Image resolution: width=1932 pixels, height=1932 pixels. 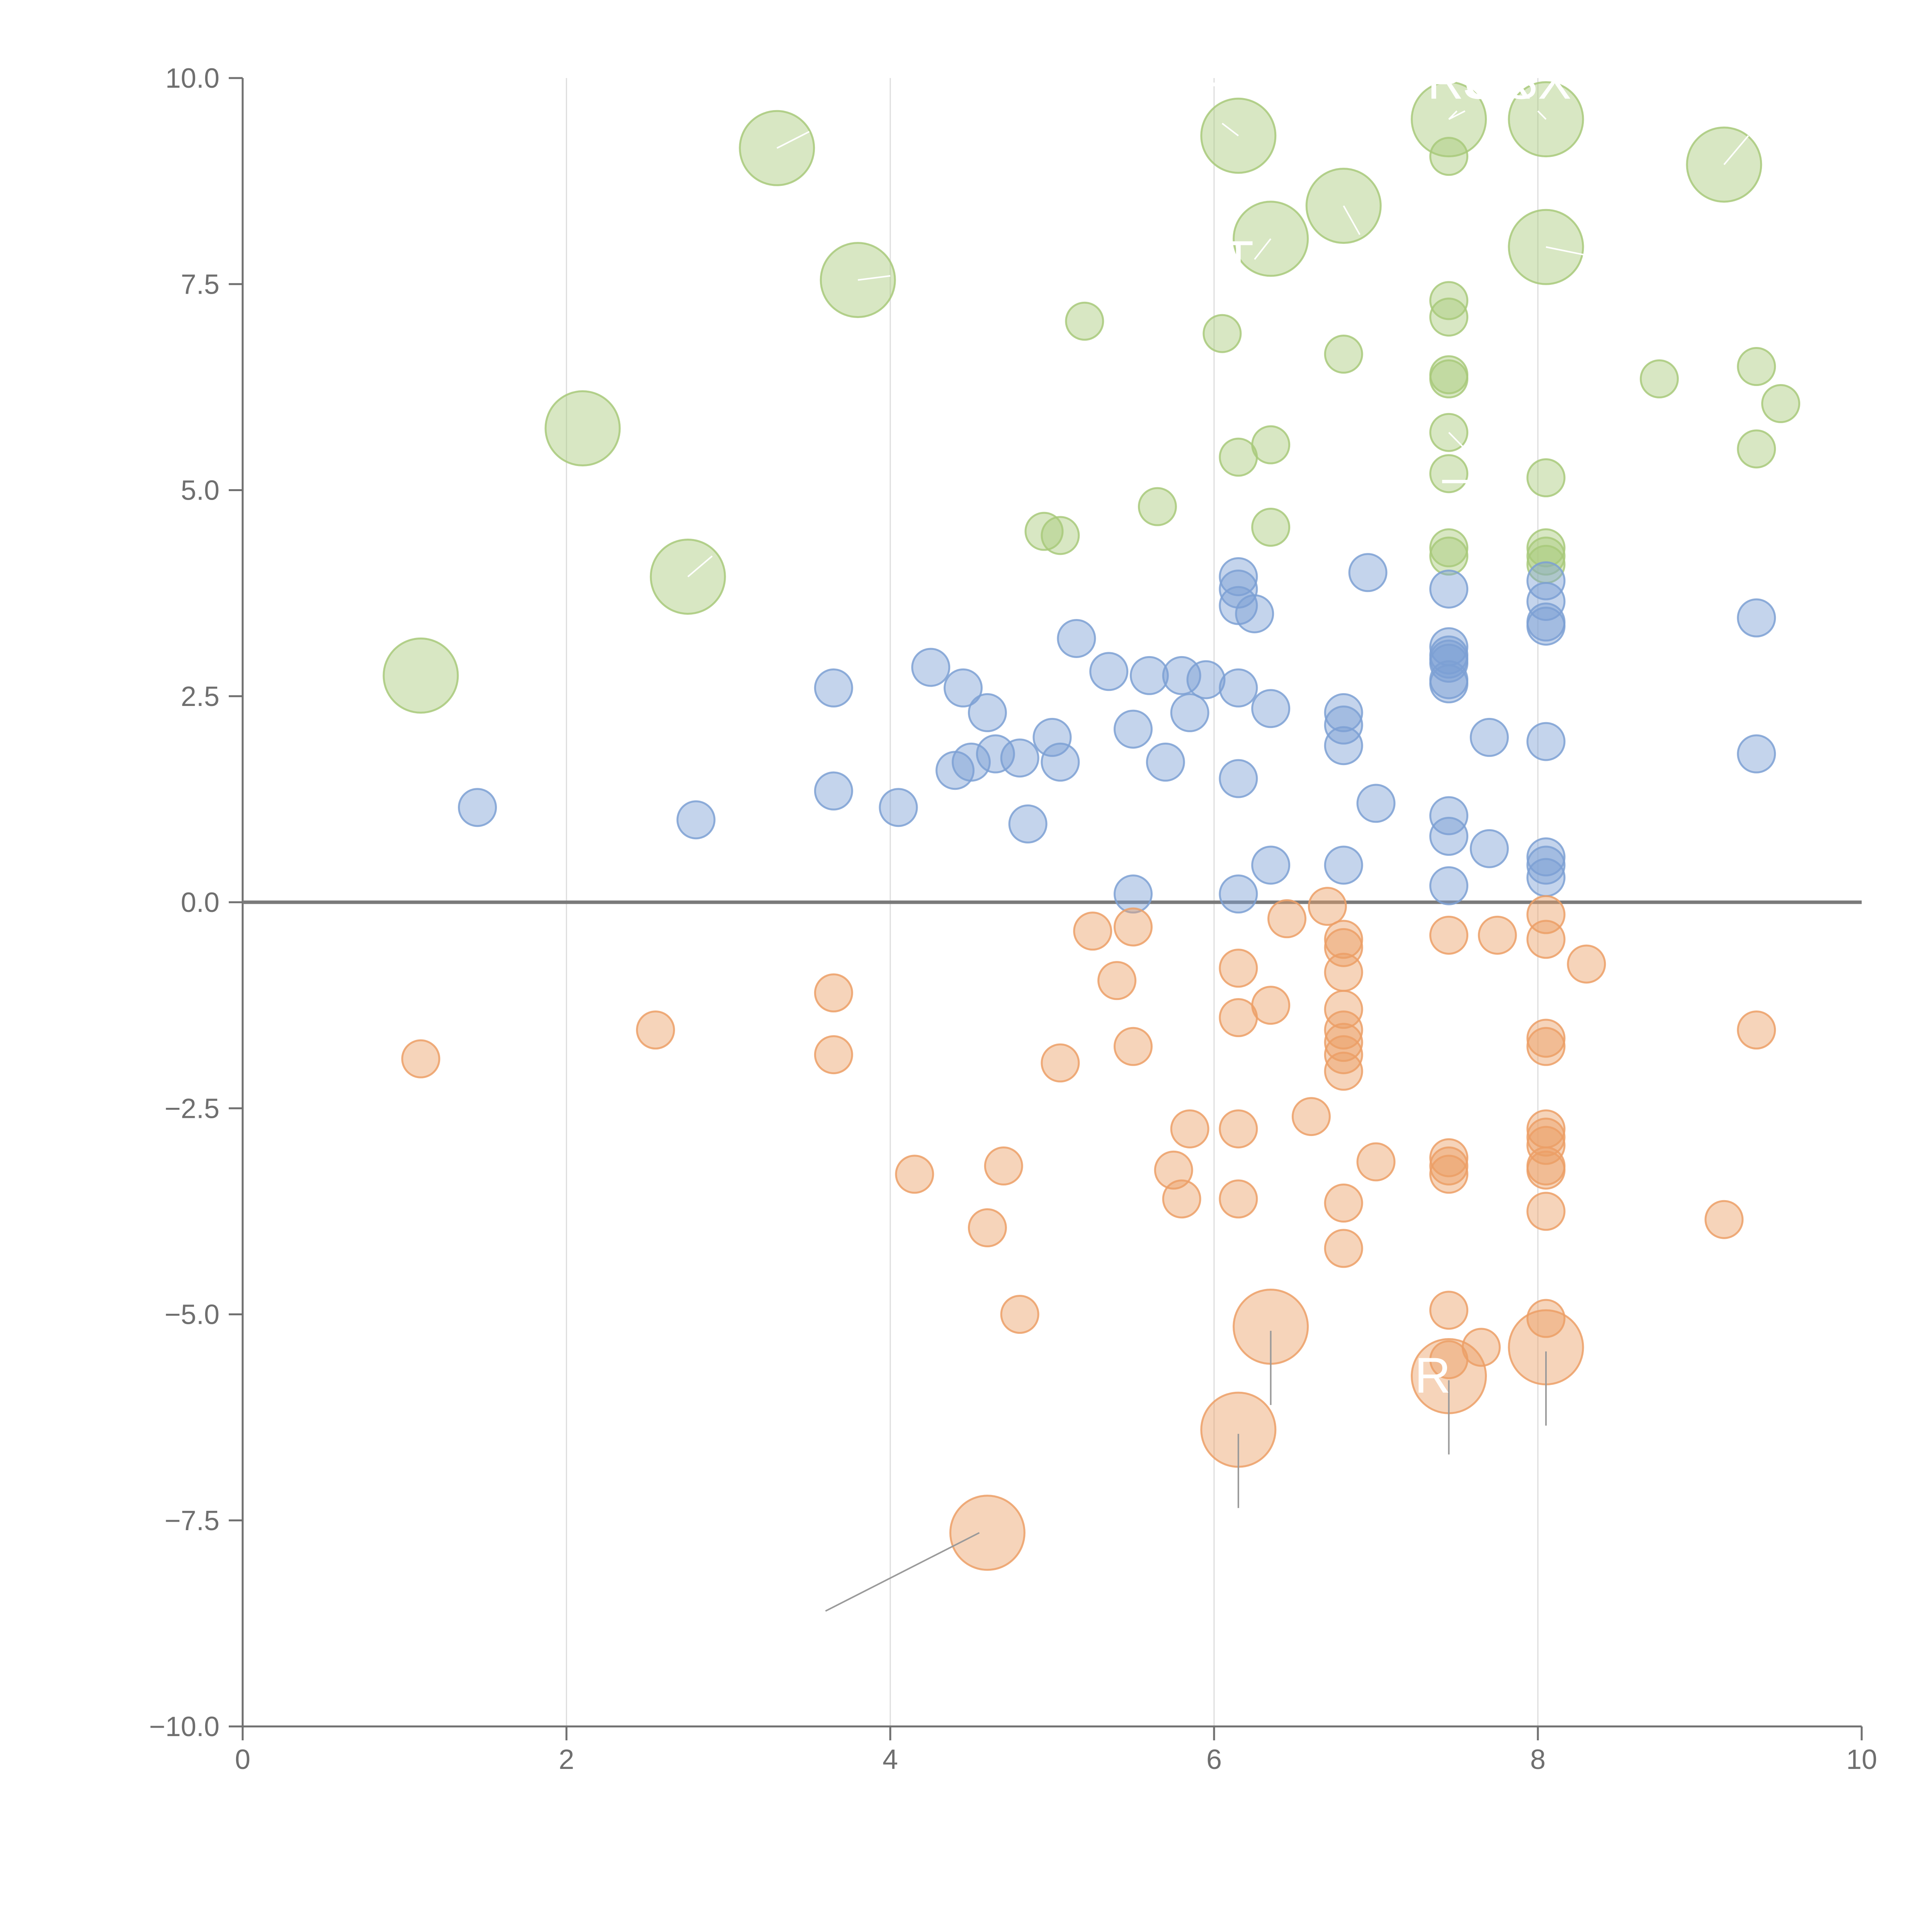 What do you see at coordinates (1862, 1759) in the screenshot?
I see `x-tick-label-5: 10` at bounding box center [1862, 1759].